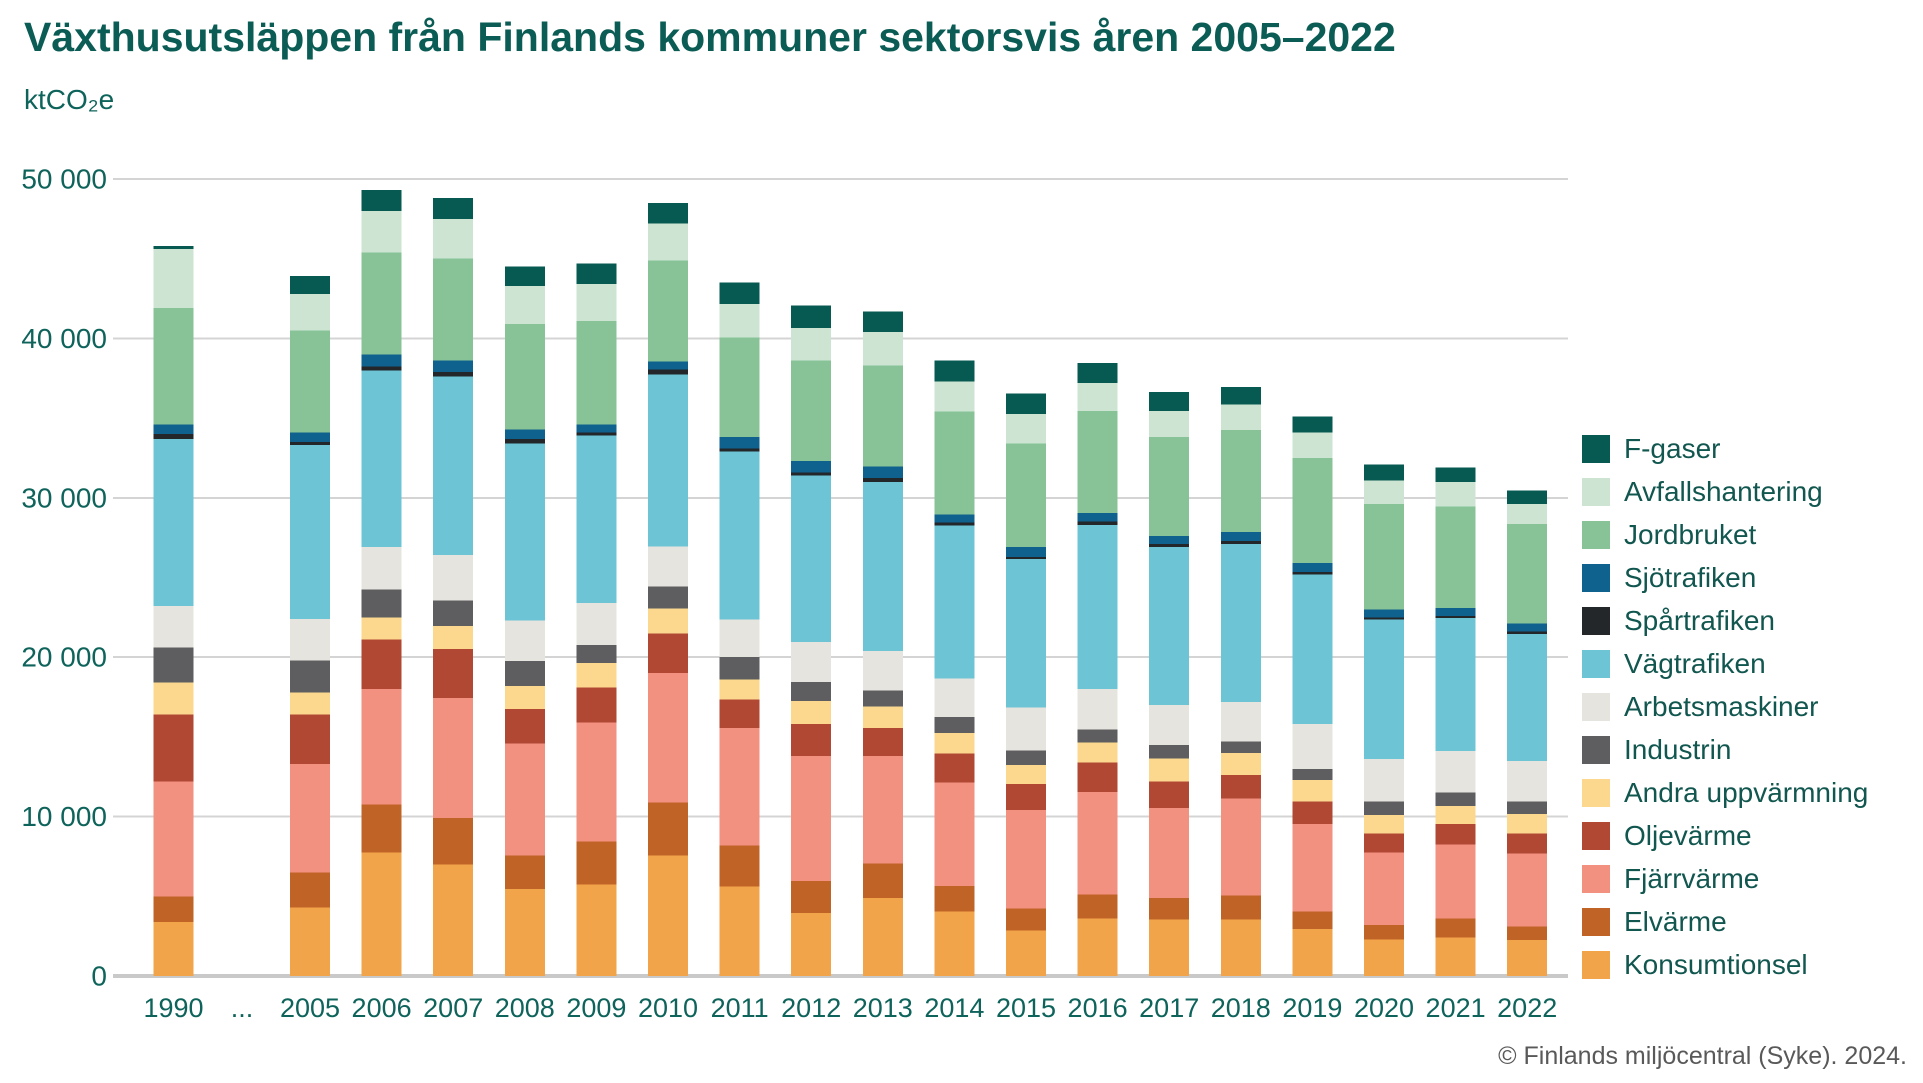  I want to click on bar-segment-2013-sj-trafiken, so click(882, 472).